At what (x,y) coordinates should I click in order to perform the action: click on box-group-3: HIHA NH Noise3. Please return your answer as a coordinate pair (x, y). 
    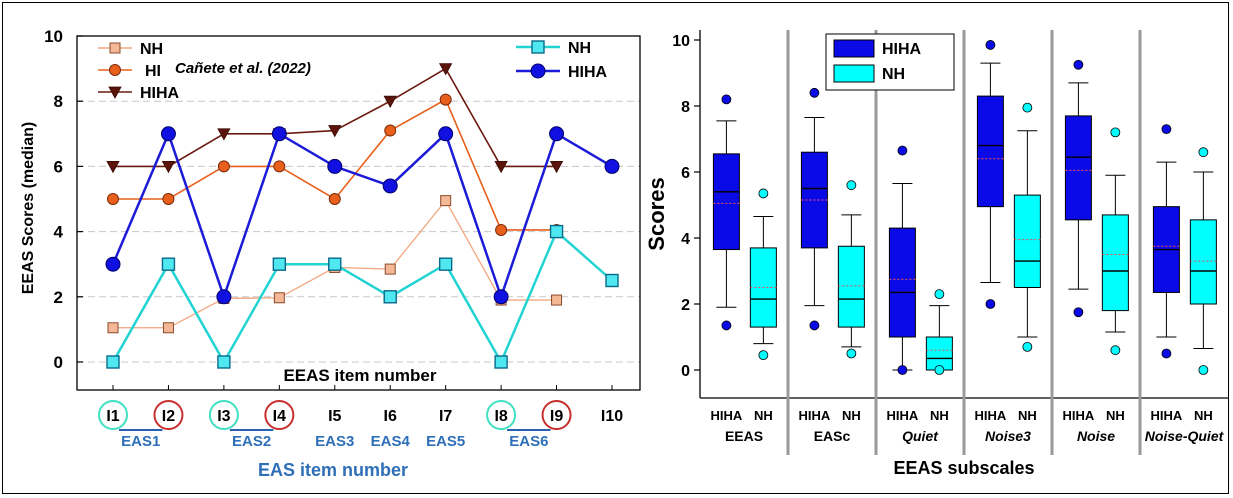
    Looking at the image, I should click on (1008, 242).